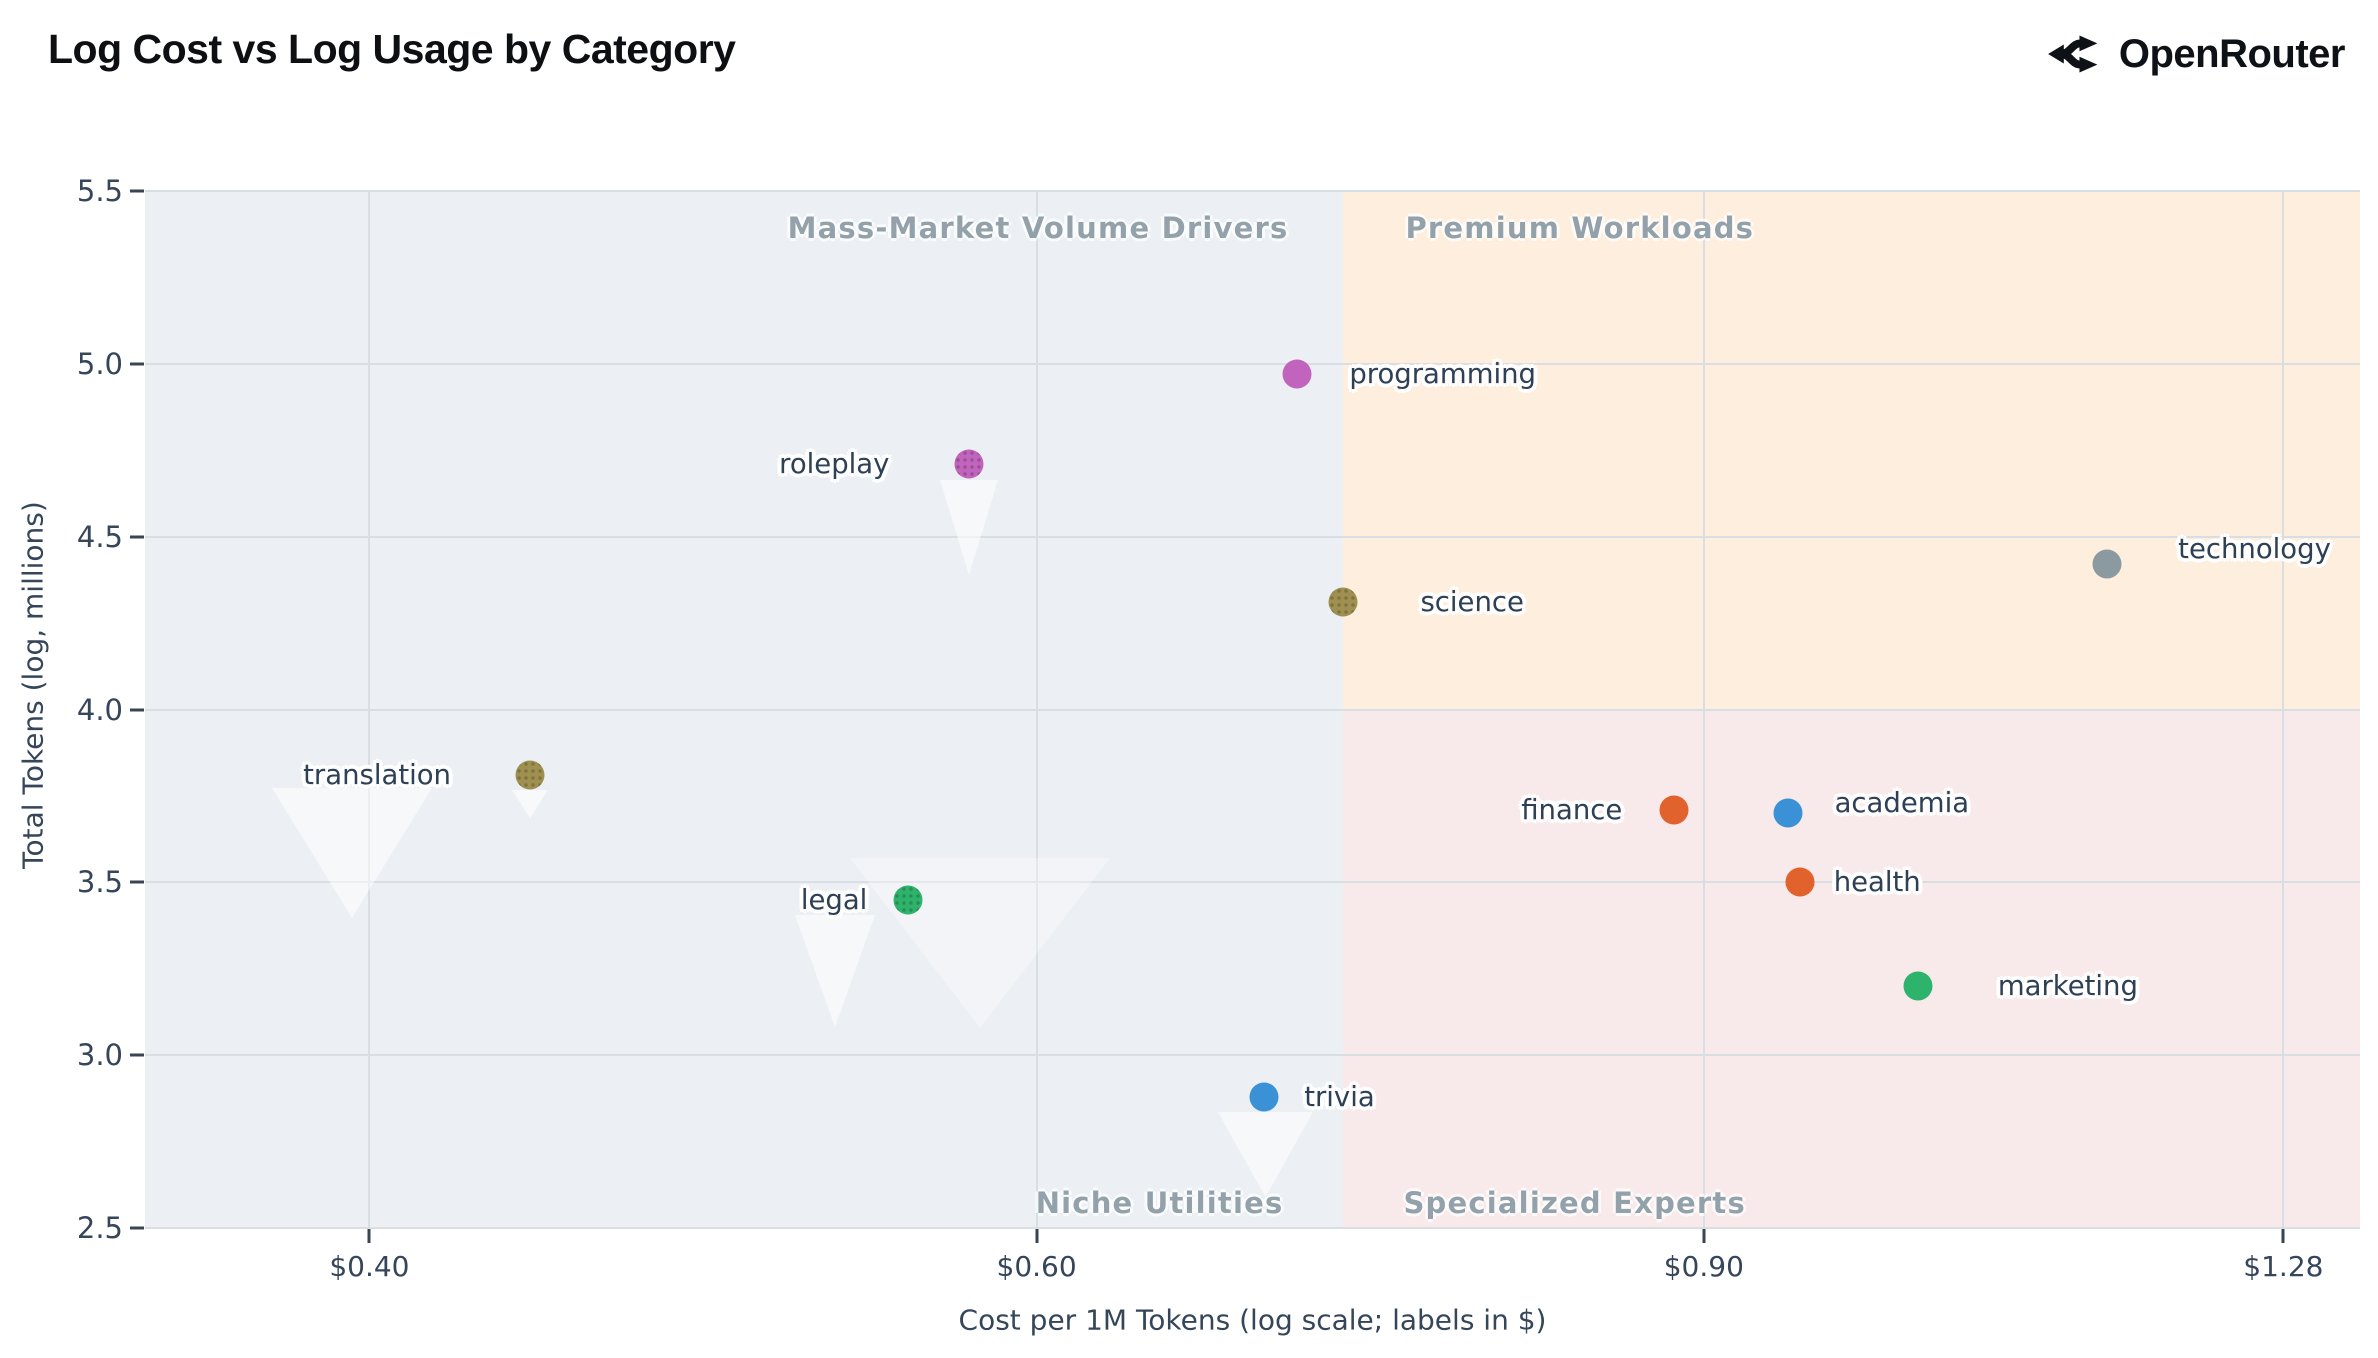 This screenshot has height=1358, width=2378. Describe the element at coordinates (908, 900) in the screenshot. I see `data-point-legal` at that location.